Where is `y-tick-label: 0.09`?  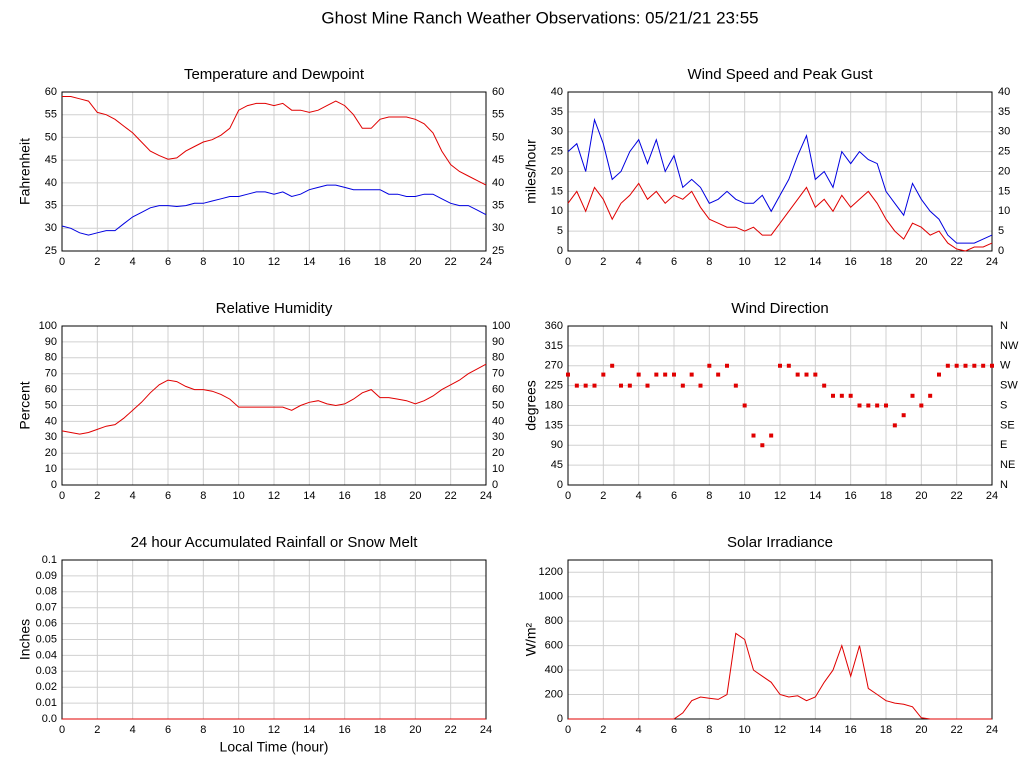 y-tick-label: 0.09 is located at coordinates (46, 576).